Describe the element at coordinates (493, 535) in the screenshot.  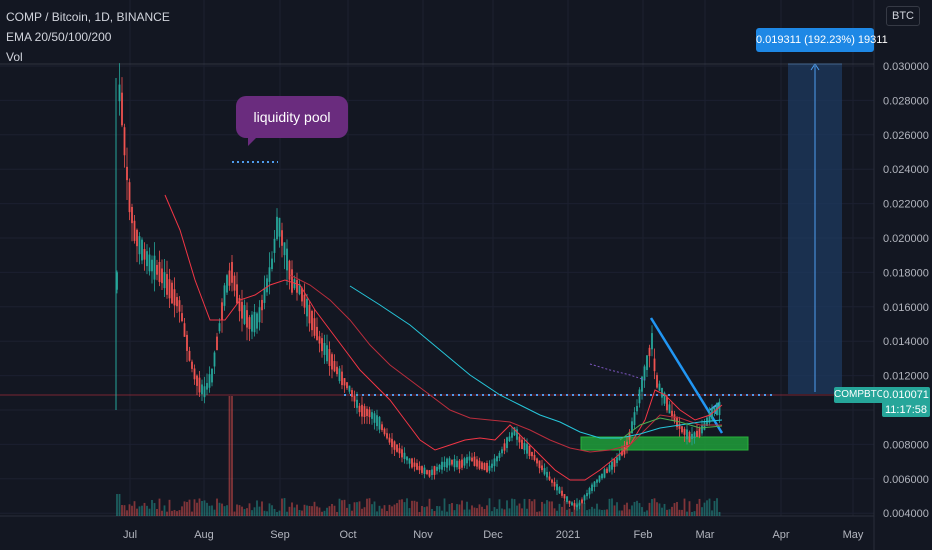
I see `time-axis: Jul Aug Sep Oct Nov Dec 2021 Feb Mar Apr May` at that location.